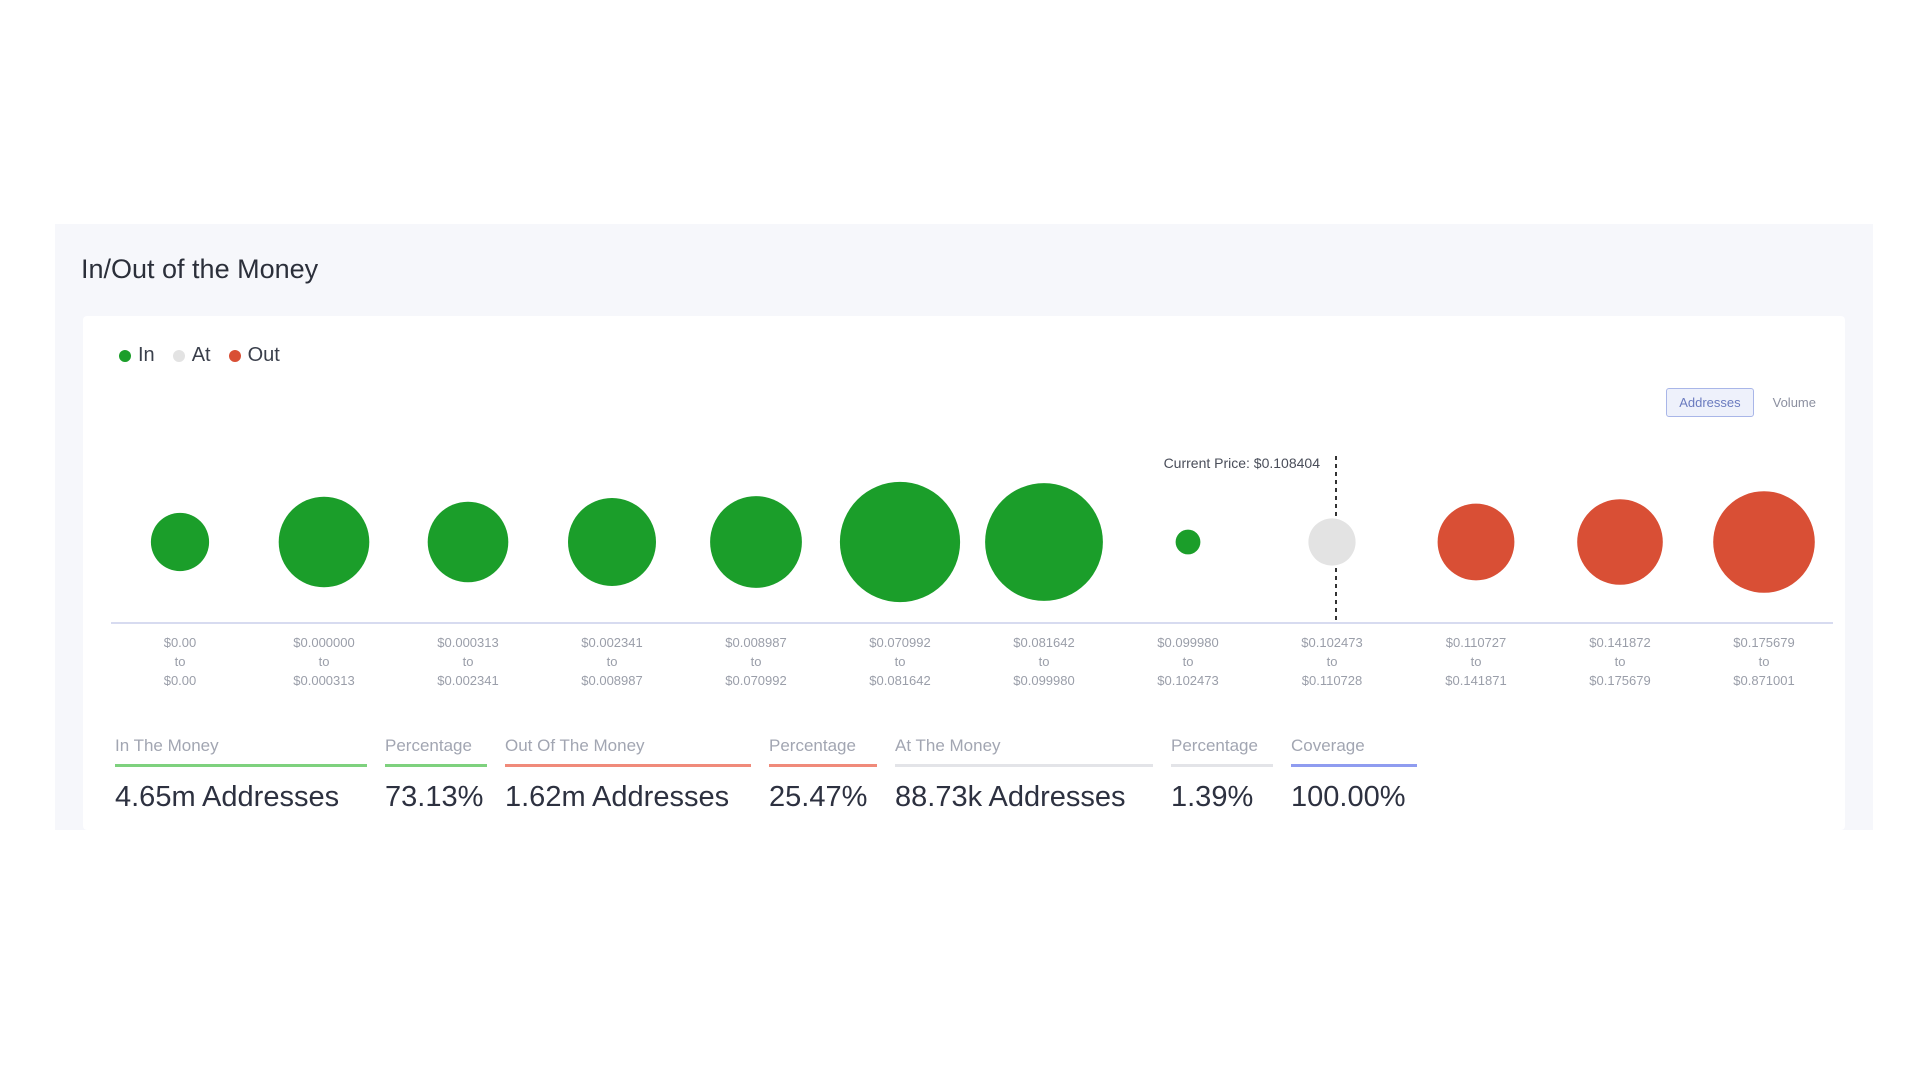 This screenshot has height=1080, width=1920. Describe the element at coordinates (1348, 797) in the screenshot. I see `stat-value: 100.00%` at that location.